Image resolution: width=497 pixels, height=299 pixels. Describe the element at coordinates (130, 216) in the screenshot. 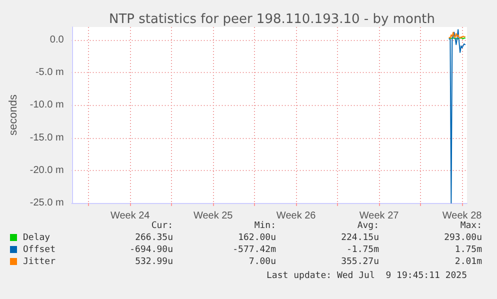

I see `x-tick-label: Week 24` at that location.